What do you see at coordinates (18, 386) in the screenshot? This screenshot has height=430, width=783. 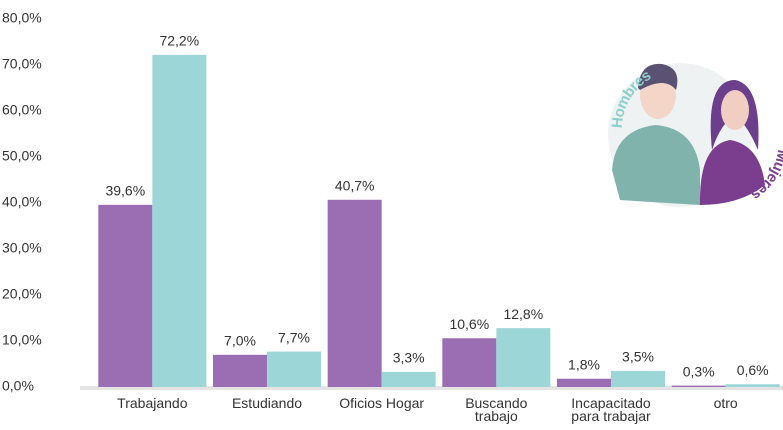 I see `y-tick-label: 0,0%` at bounding box center [18, 386].